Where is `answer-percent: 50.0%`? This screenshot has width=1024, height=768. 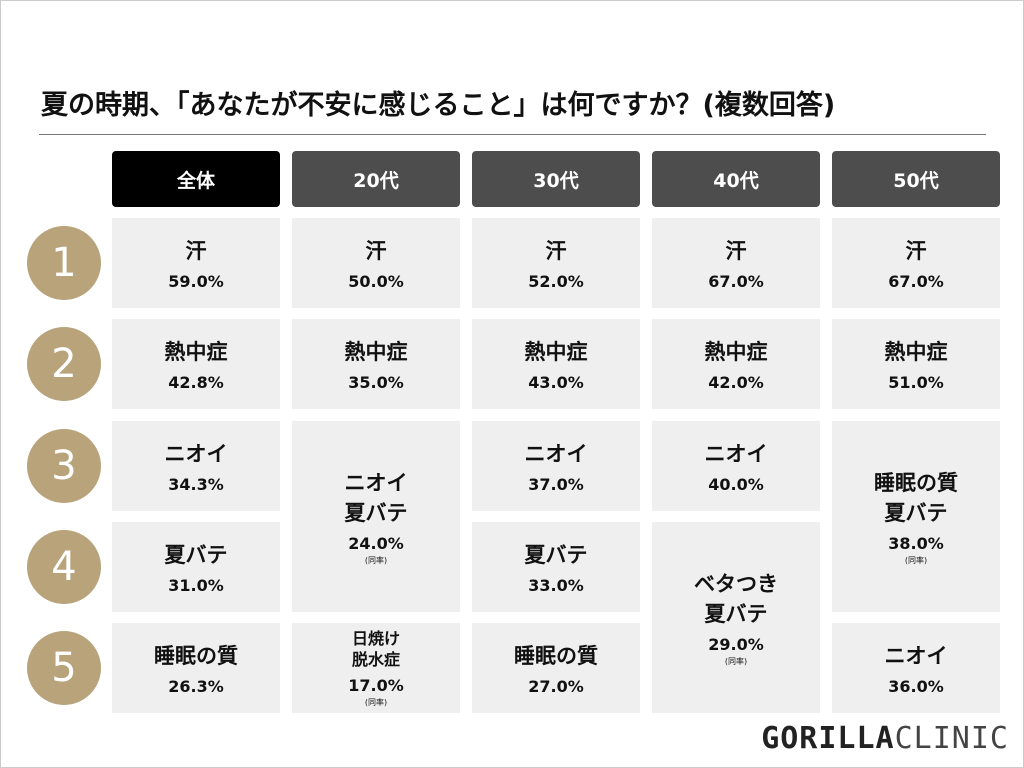
answer-percent: 50.0% is located at coordinates (376, 281).